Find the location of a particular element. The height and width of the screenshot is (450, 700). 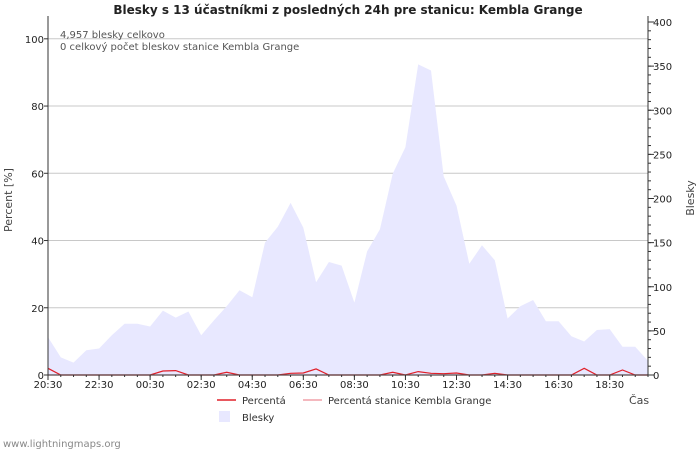

x-tick-label: 06:30 is located at coordinates (303, 385).